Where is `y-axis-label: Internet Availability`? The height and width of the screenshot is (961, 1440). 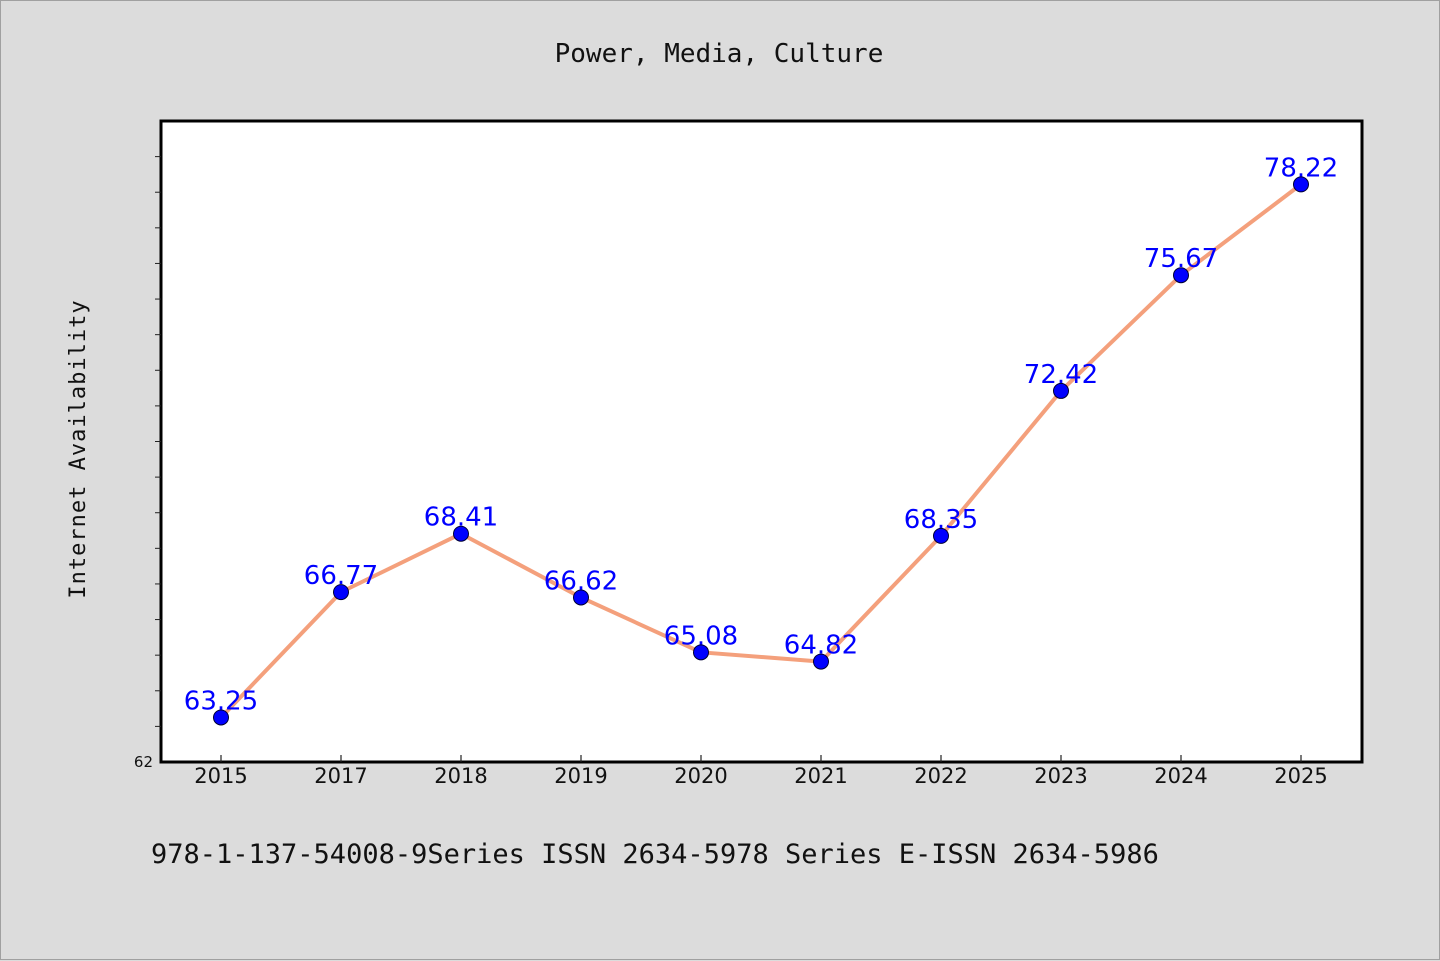
y-axis-label: Internet Availability is located at coordinates (78, 448).